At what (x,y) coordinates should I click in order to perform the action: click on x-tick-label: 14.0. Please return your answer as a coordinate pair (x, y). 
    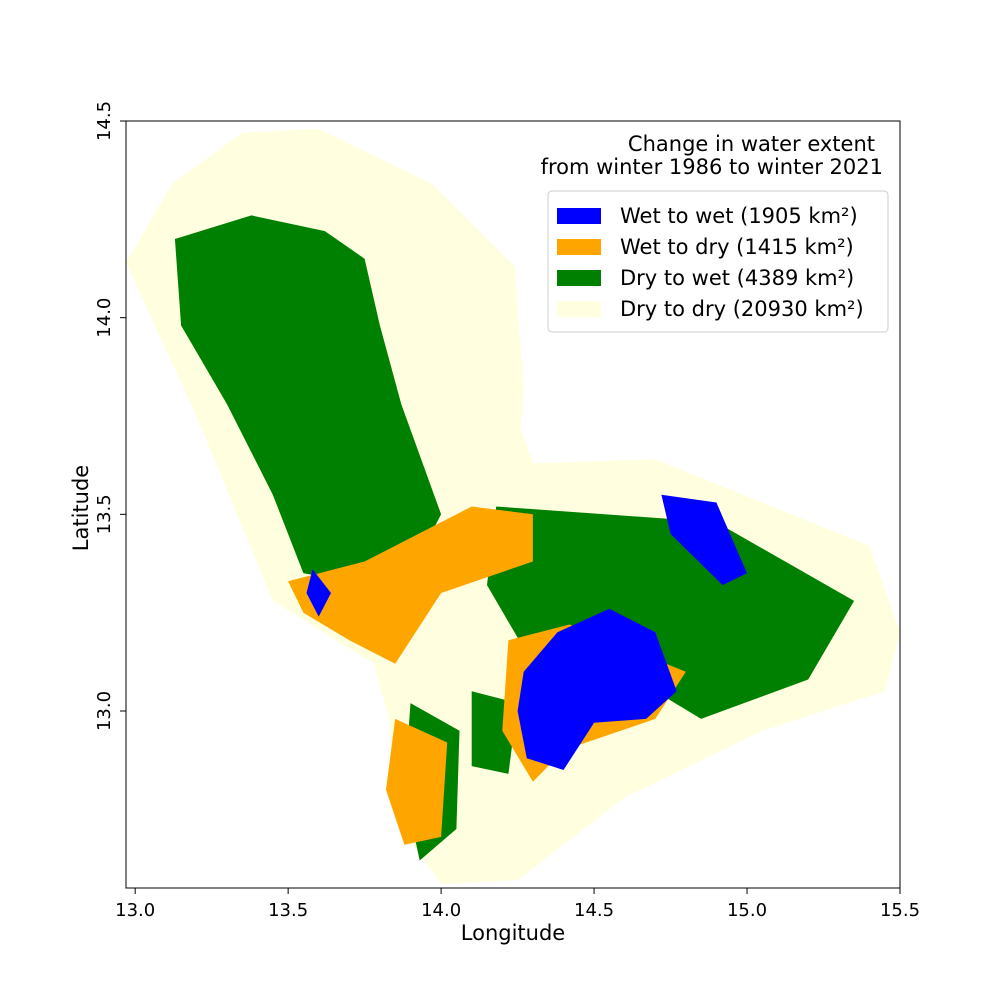
    Looking at the image, I should click on (441, 910).